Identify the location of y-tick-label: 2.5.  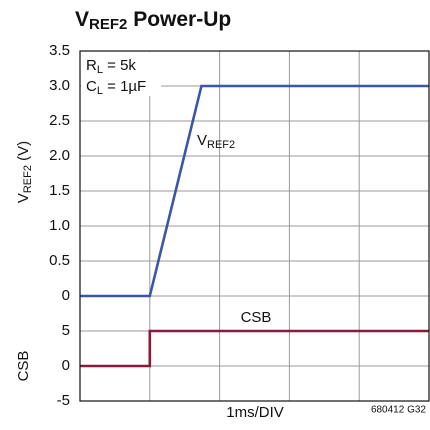
(59, 120).